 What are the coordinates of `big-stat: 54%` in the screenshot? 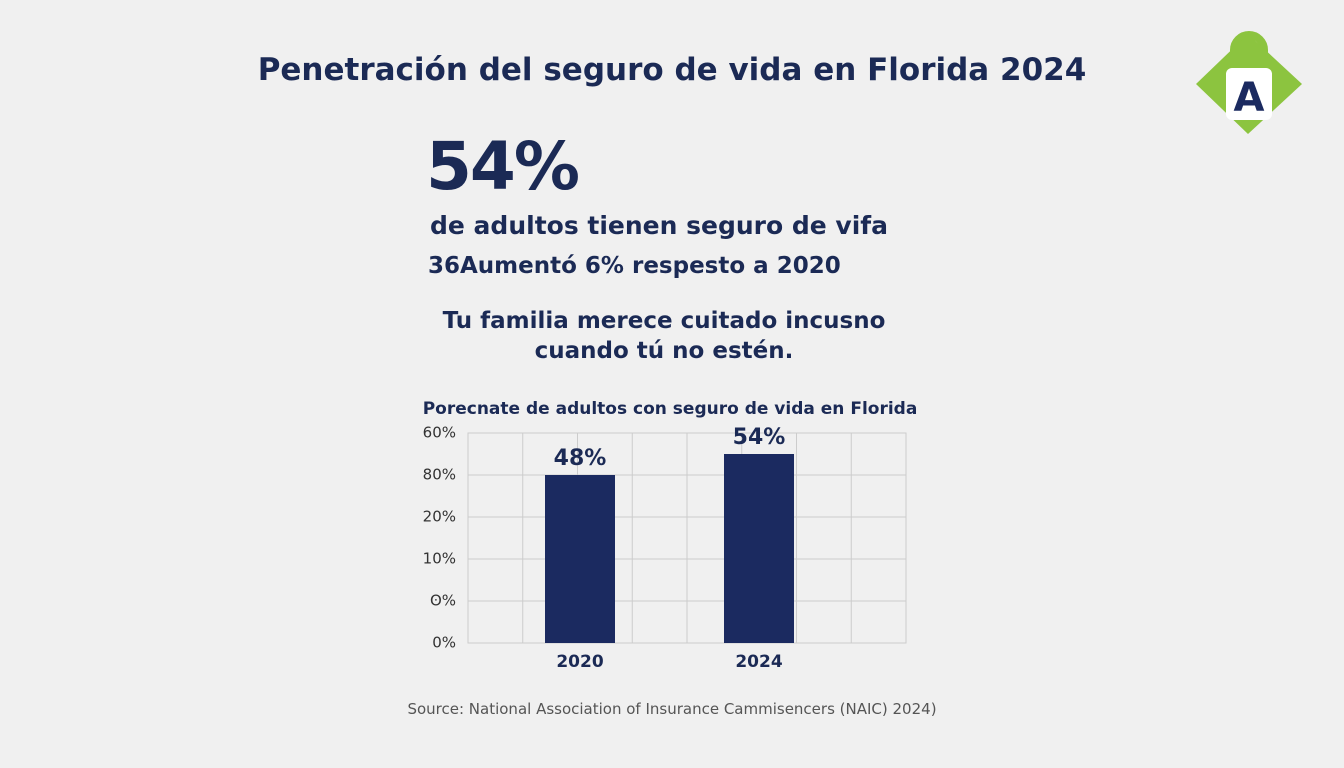 It's located at (503, 166).